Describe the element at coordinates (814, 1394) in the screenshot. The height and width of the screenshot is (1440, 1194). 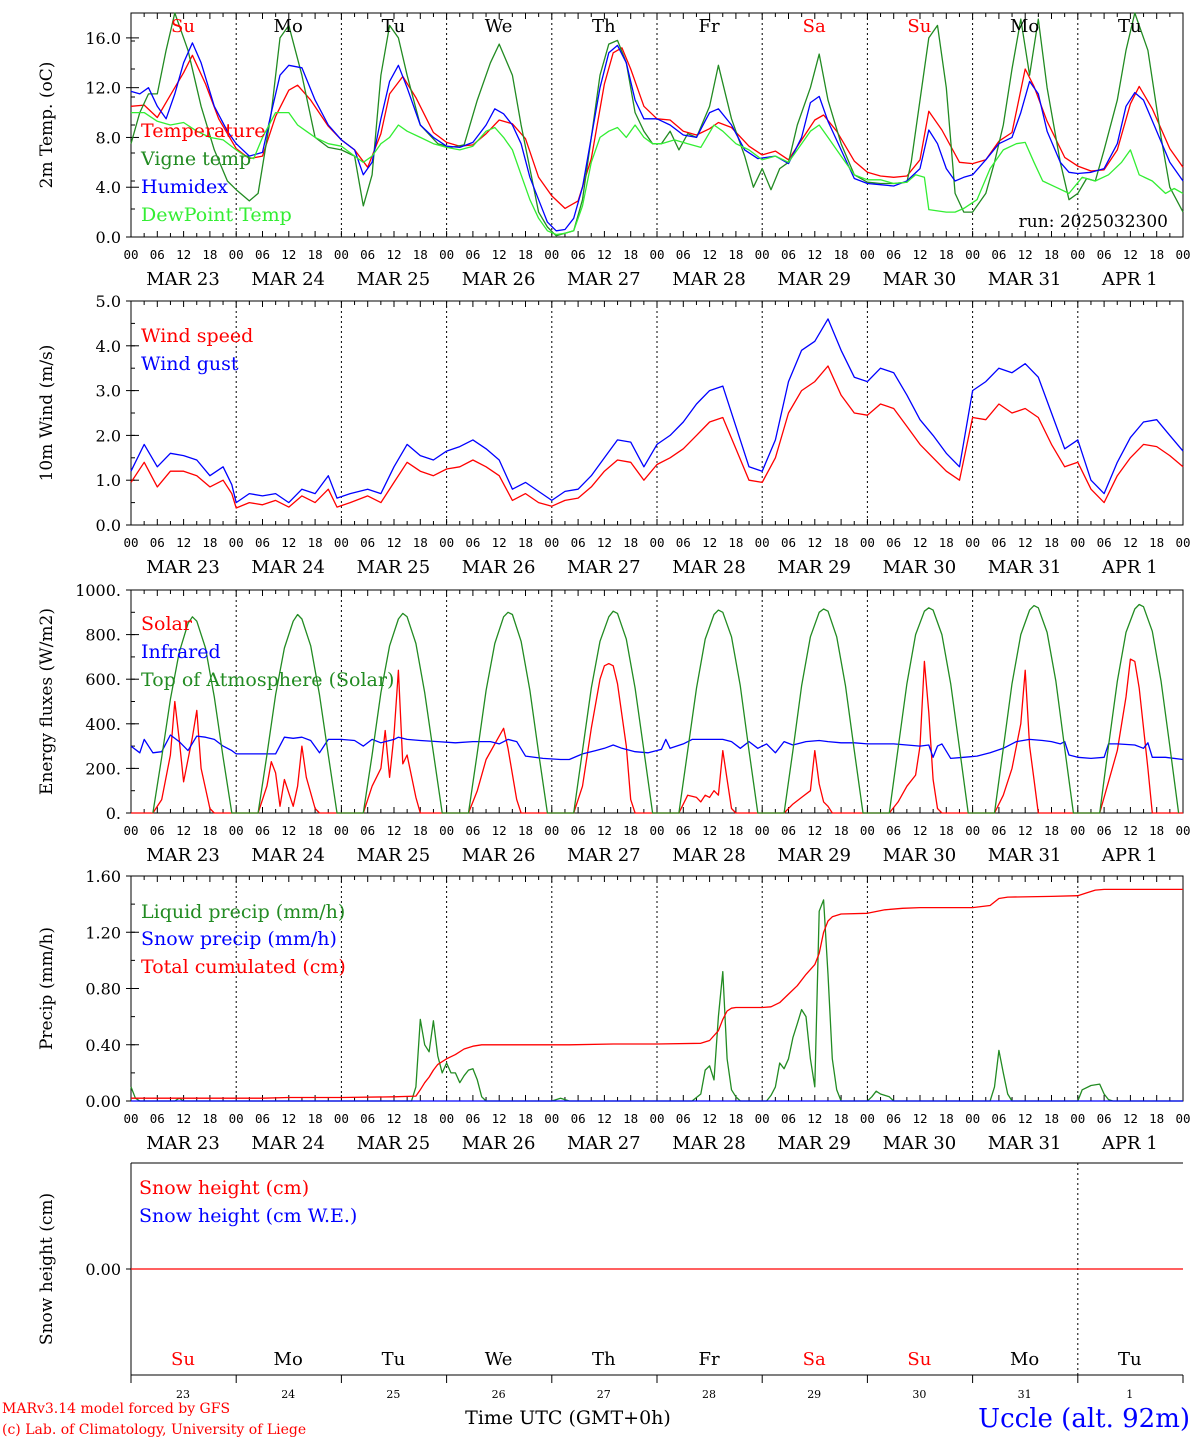
I see `day-number: 29` at that location.